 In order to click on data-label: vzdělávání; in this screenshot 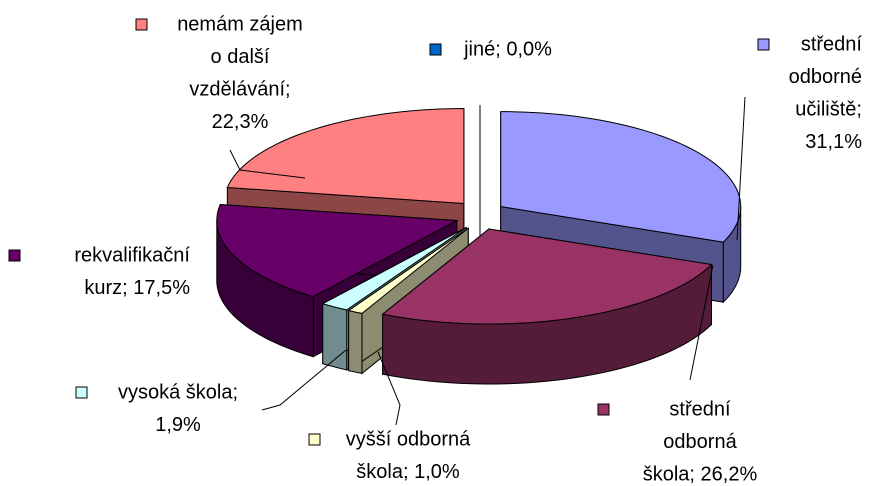, I will do `click(239, 89)`.